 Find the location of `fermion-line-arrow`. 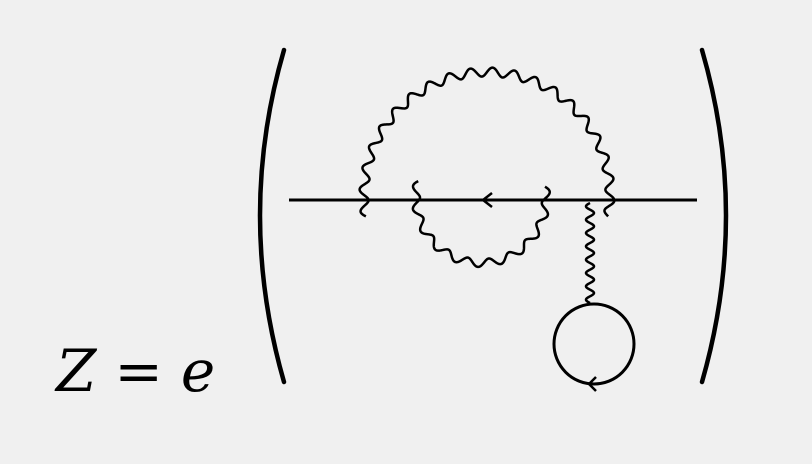

fermion-line-arrow is located at coordinates (486, 200).